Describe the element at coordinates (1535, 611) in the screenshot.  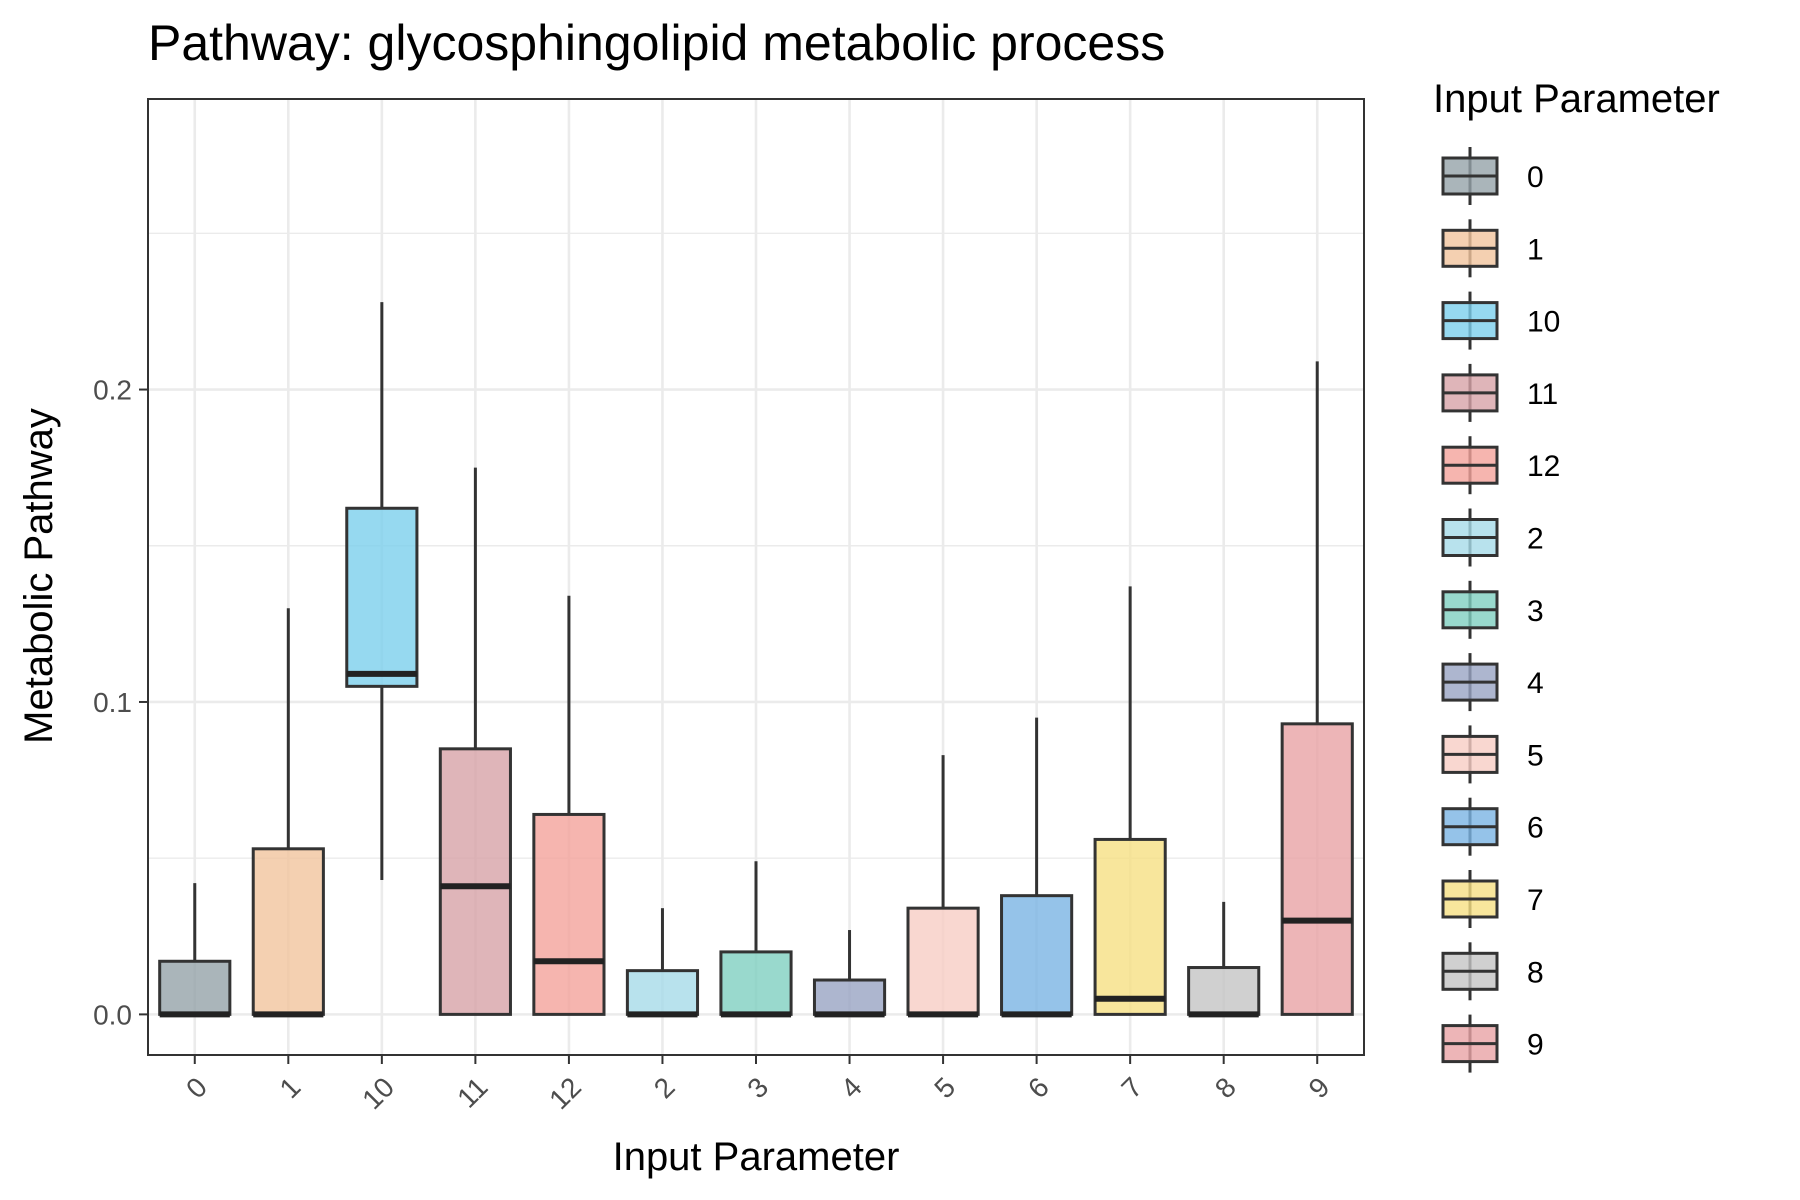
I see `legend-label: 3` at that location.